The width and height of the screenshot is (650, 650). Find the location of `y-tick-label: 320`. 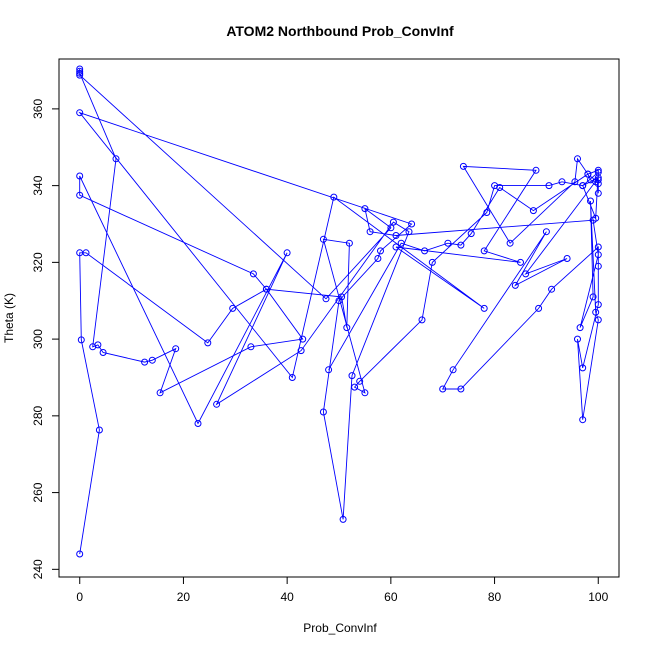

y-tick-label: 320 is located at coordinates (38, 262).